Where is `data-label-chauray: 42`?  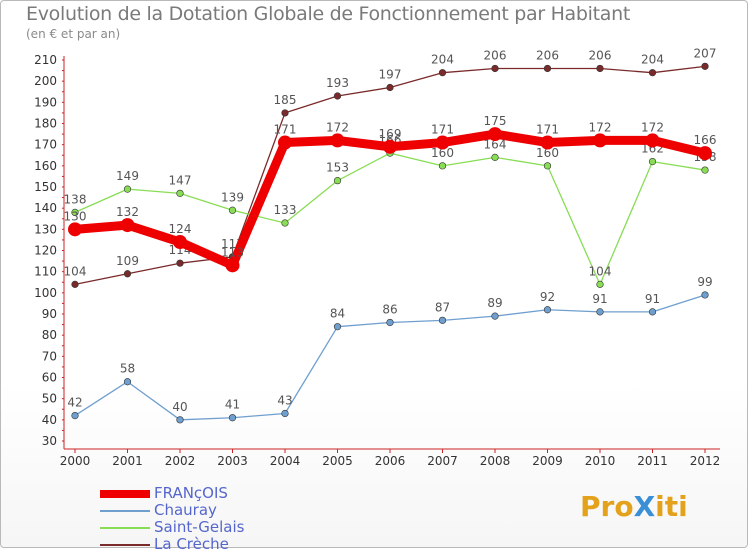 data-label-chauray: 42 is located at coordinates (74, 403).